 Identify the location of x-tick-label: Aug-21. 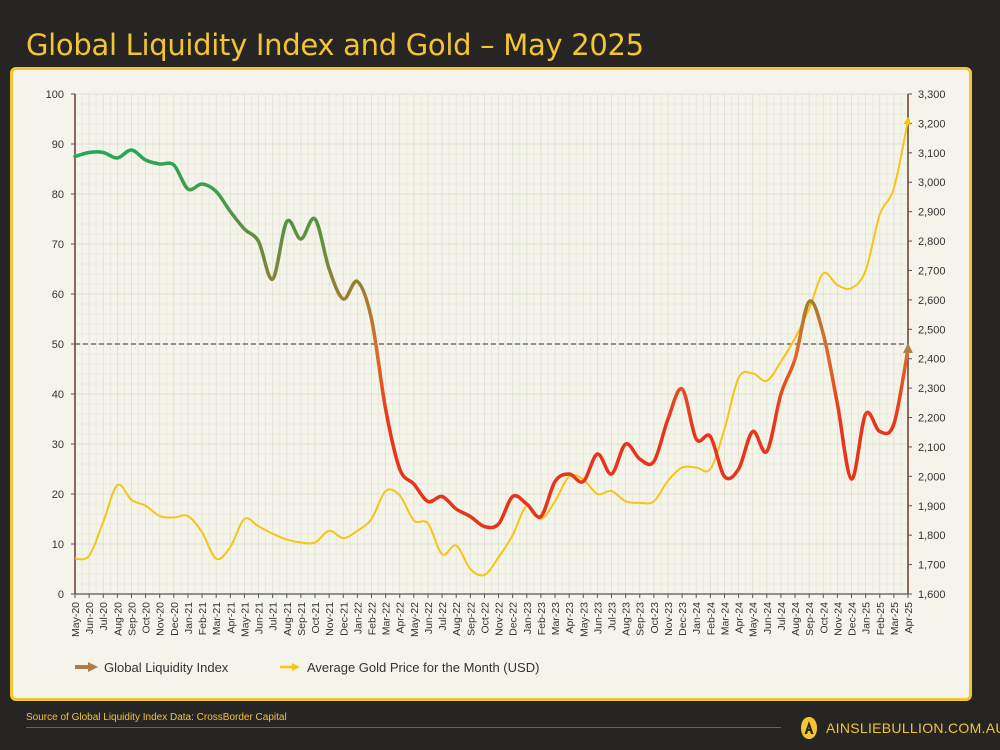
(288, 619).